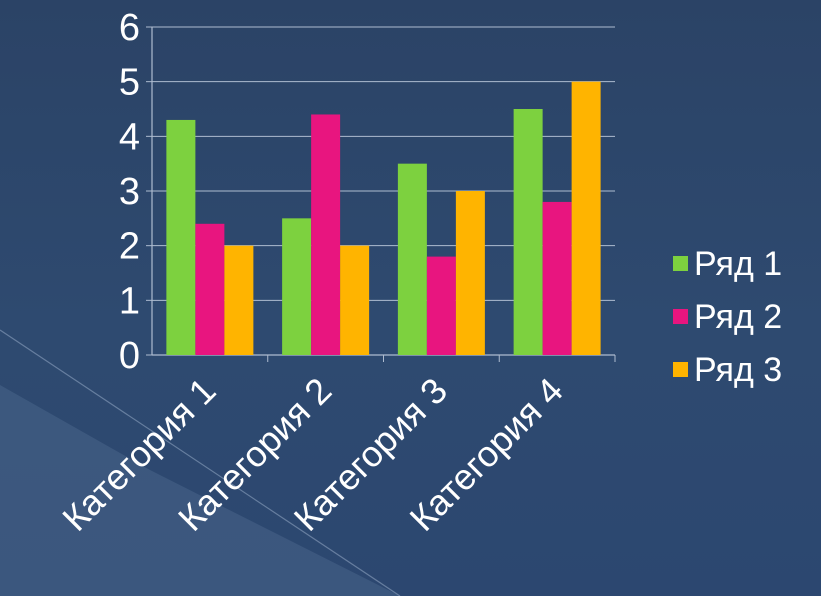  I want to click on y-tick-label: 4, so click(129, 137).